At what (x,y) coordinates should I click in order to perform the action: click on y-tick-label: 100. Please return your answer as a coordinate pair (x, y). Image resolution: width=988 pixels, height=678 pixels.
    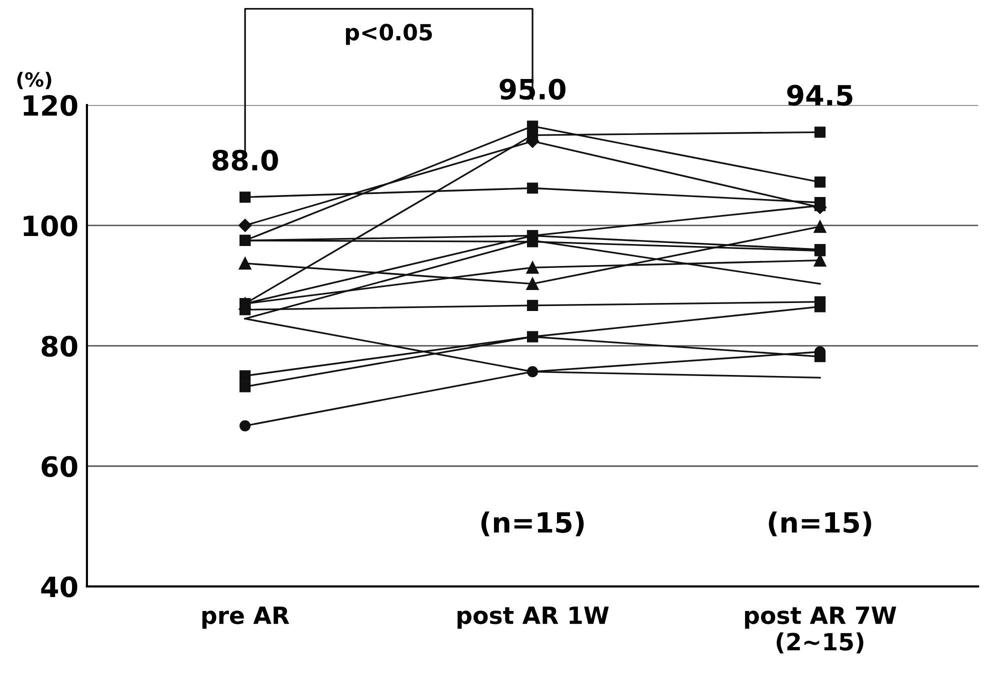
    Looking at the image, I should click on (51, 225).